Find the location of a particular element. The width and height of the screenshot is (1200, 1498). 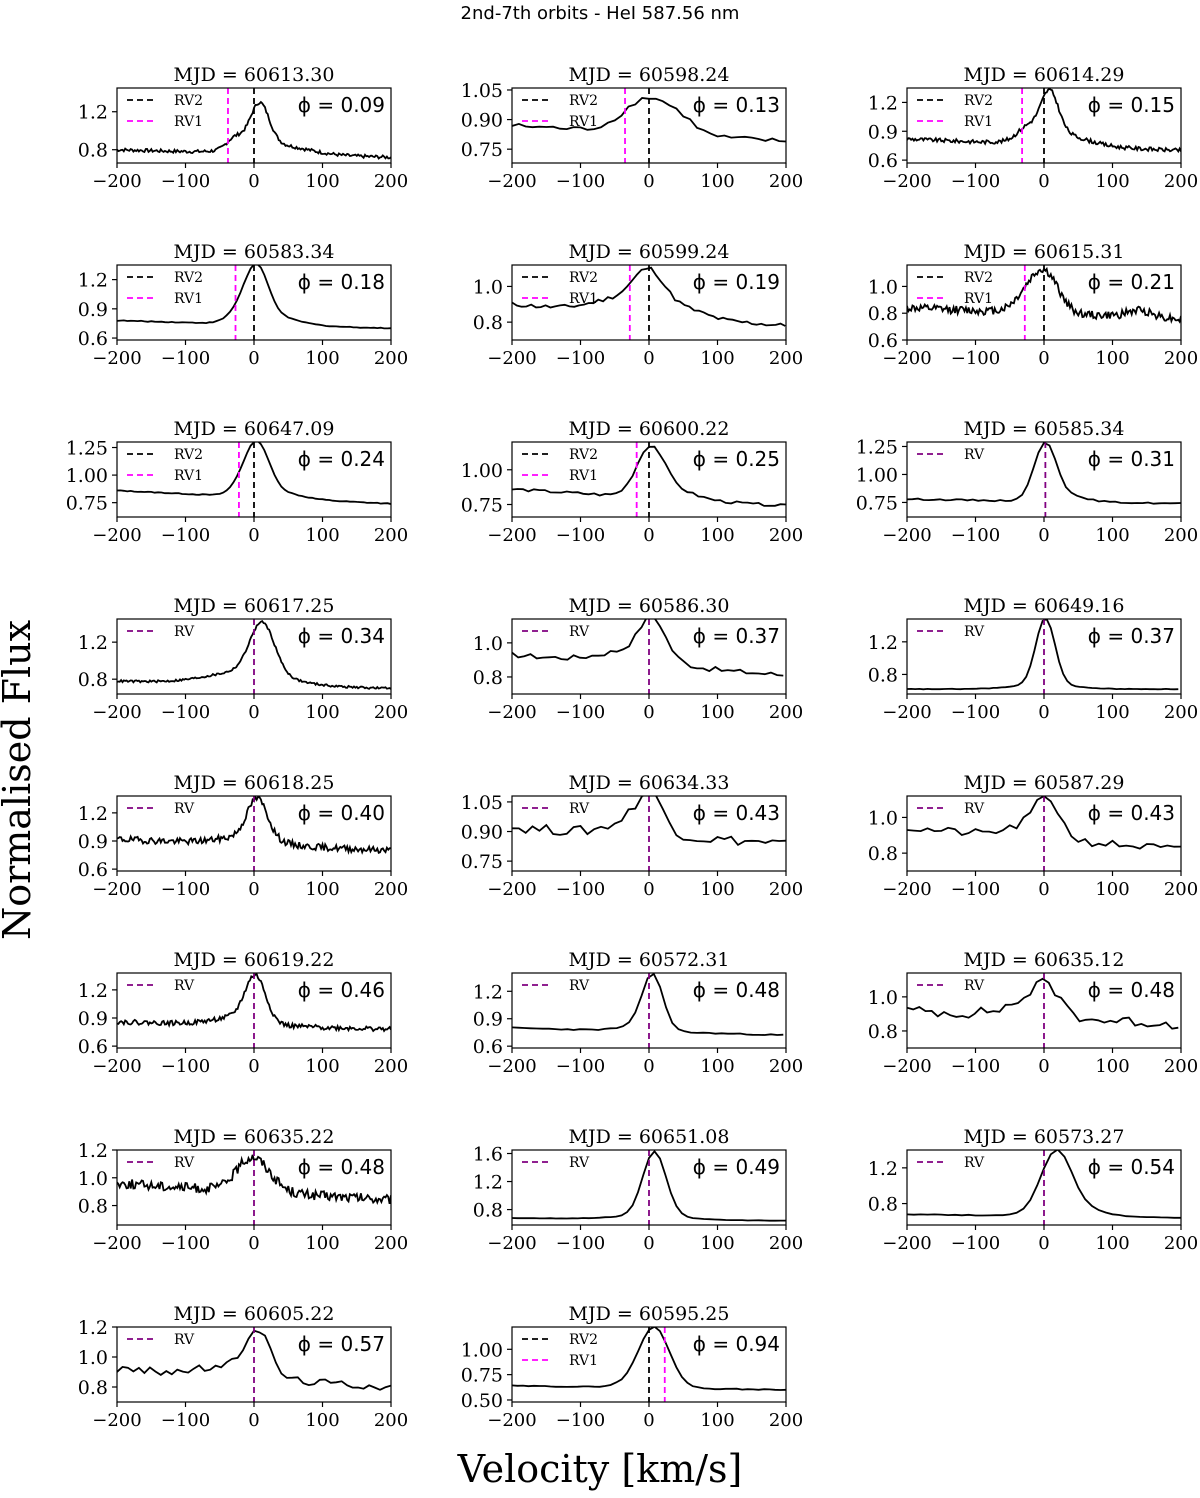

phase-label: ϕ = 0.18 is located at coordinates (341, 282).